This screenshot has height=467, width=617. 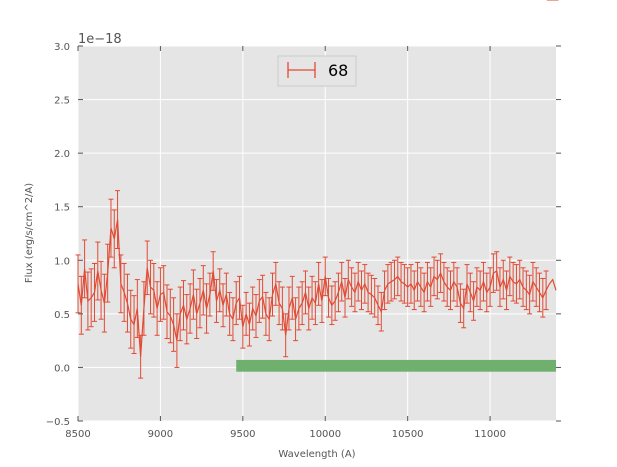 I want to click on y-tick-label: 1.0, so click(x=62, y=261).